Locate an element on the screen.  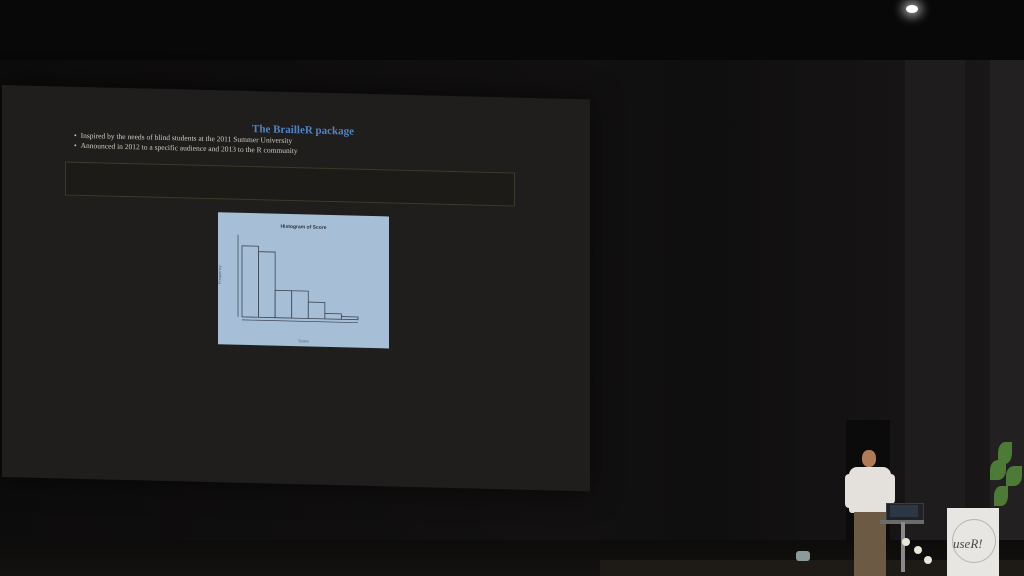
flower-arrangement is located at coordinates (918, 554).